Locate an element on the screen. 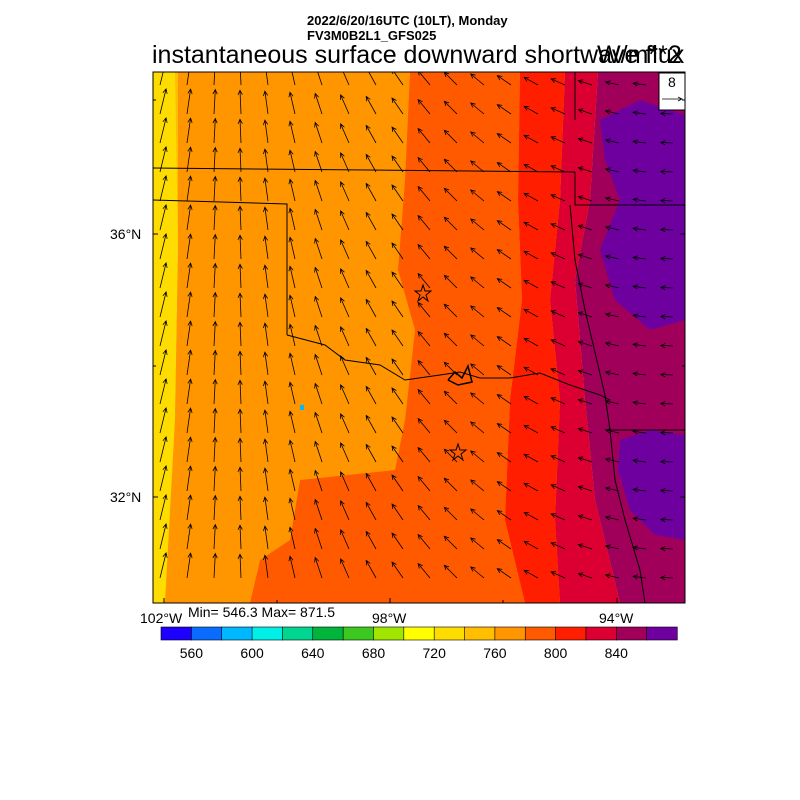 Image resolution: width=800 pixels, height=800 pixels. vector-reference-box: 8 is located at coordinates (672, 91).